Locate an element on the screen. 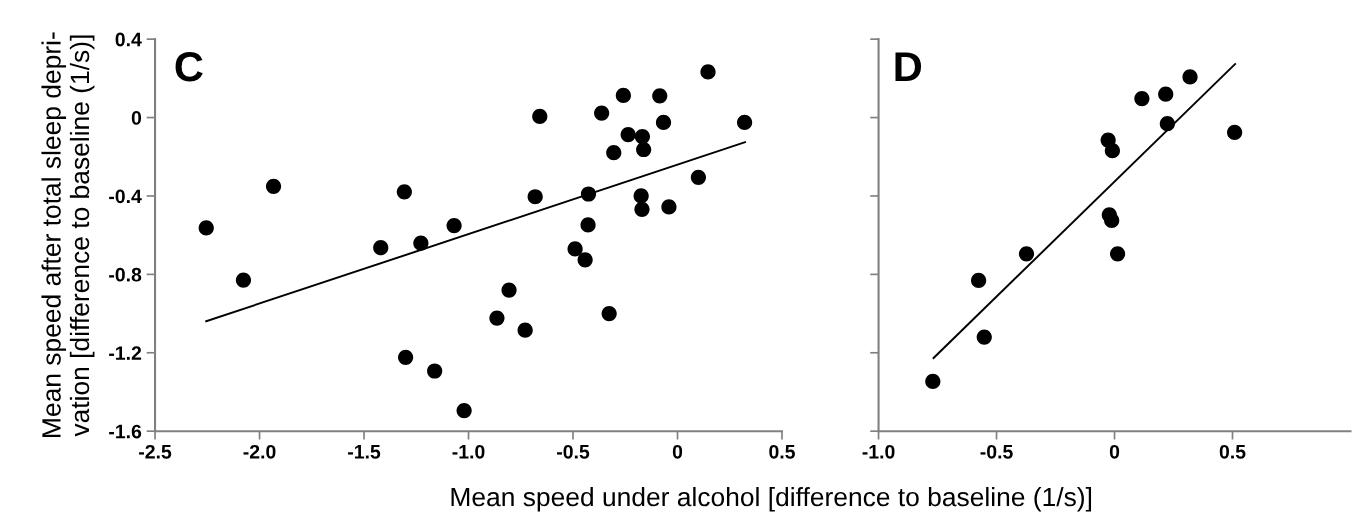 This screenshot has width=1360, height=522. y-tick-label: -1.2 is located at coordinates (125, 353).